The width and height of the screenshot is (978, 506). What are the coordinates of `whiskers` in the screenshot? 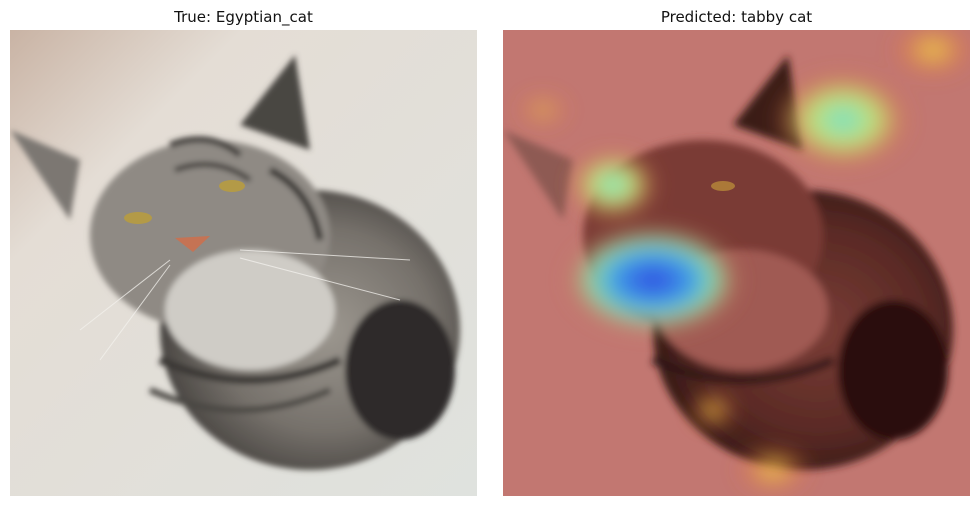 It's located at (245, 305).